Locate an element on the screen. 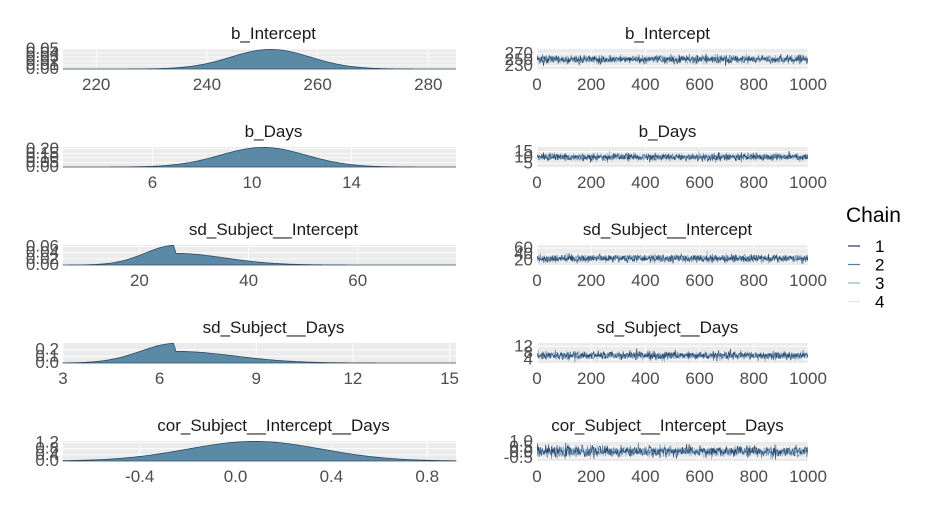 This screenshot has height=509, width=936. density-x-tick-label: 20 is located at coordinates (139, 280).